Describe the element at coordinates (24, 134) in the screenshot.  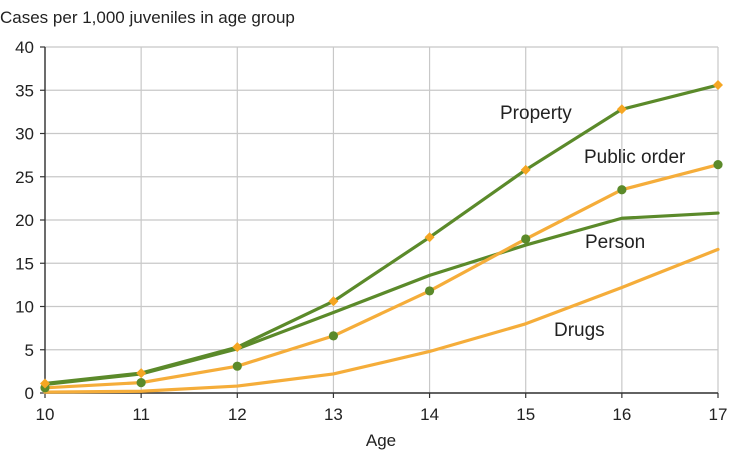
I see `y-tick-label: 30` at that location.